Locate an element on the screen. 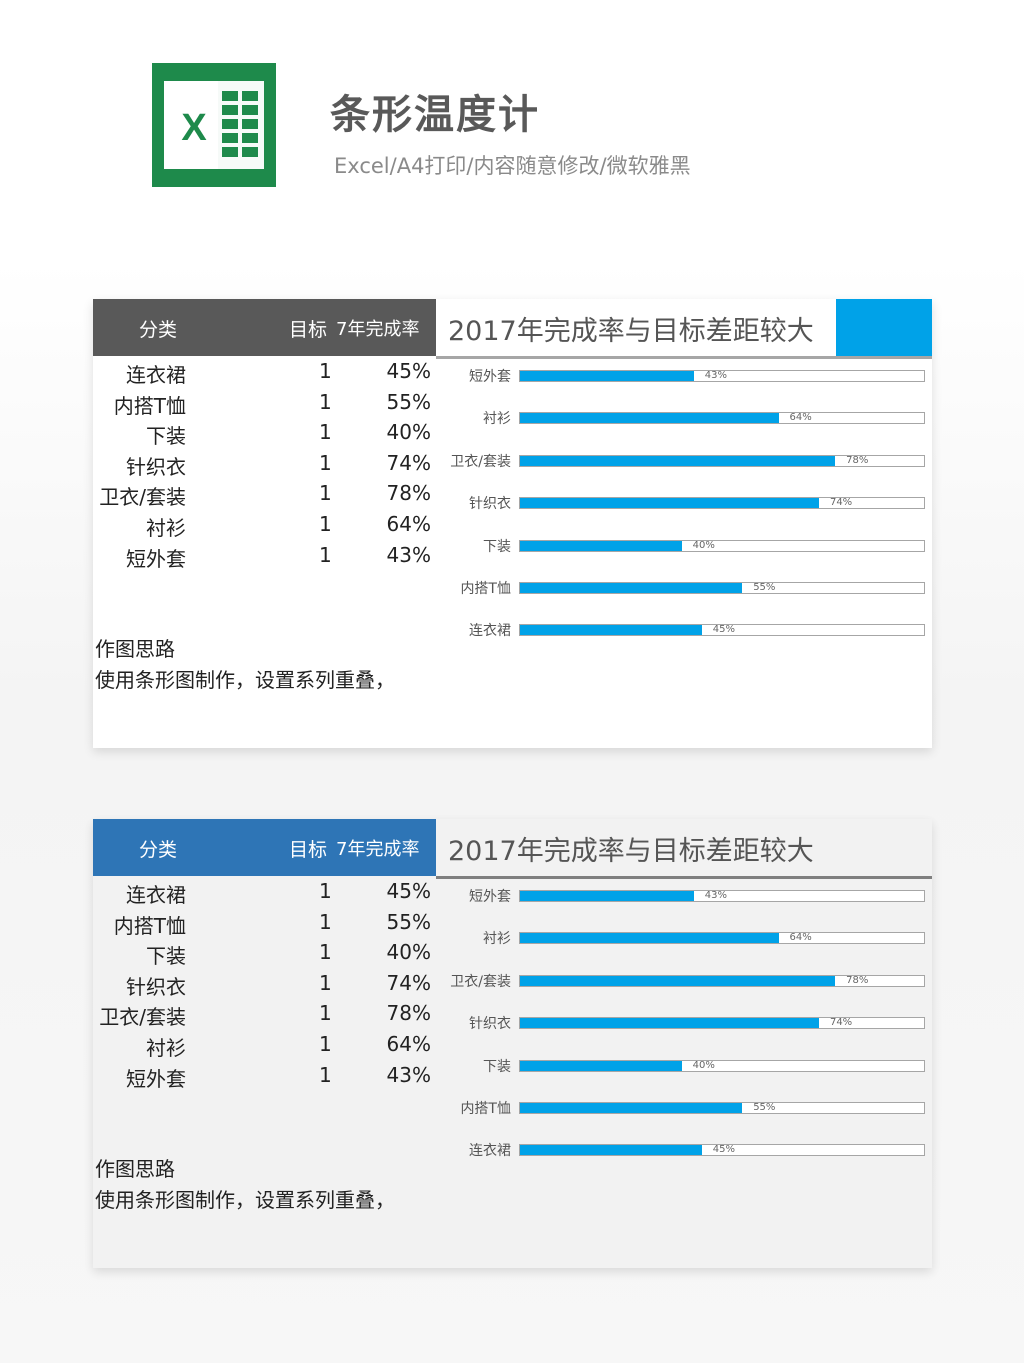  bar-row: 内搭T恤 55% is located at coordinates (685, 587).